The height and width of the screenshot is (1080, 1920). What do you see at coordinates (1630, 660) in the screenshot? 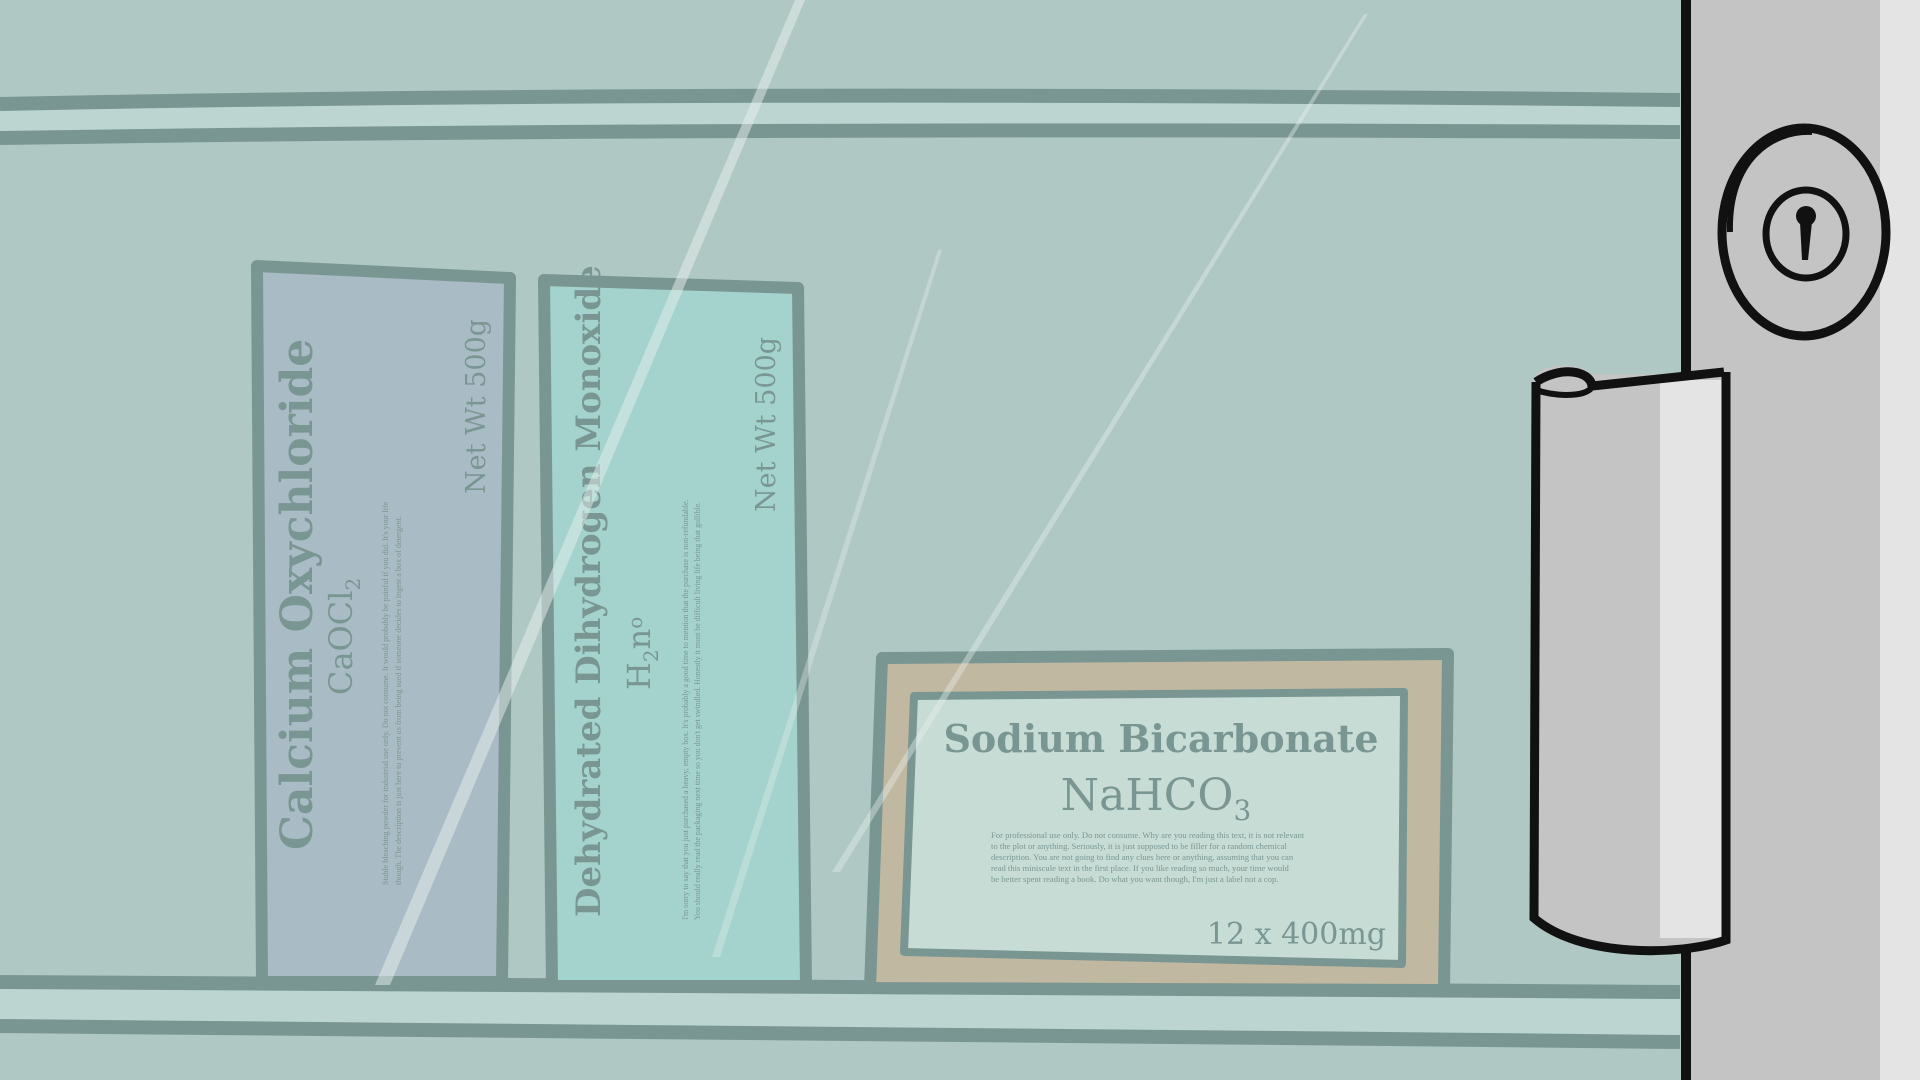
I see `door-hinge-icon` at bounding box center [1630, 660].